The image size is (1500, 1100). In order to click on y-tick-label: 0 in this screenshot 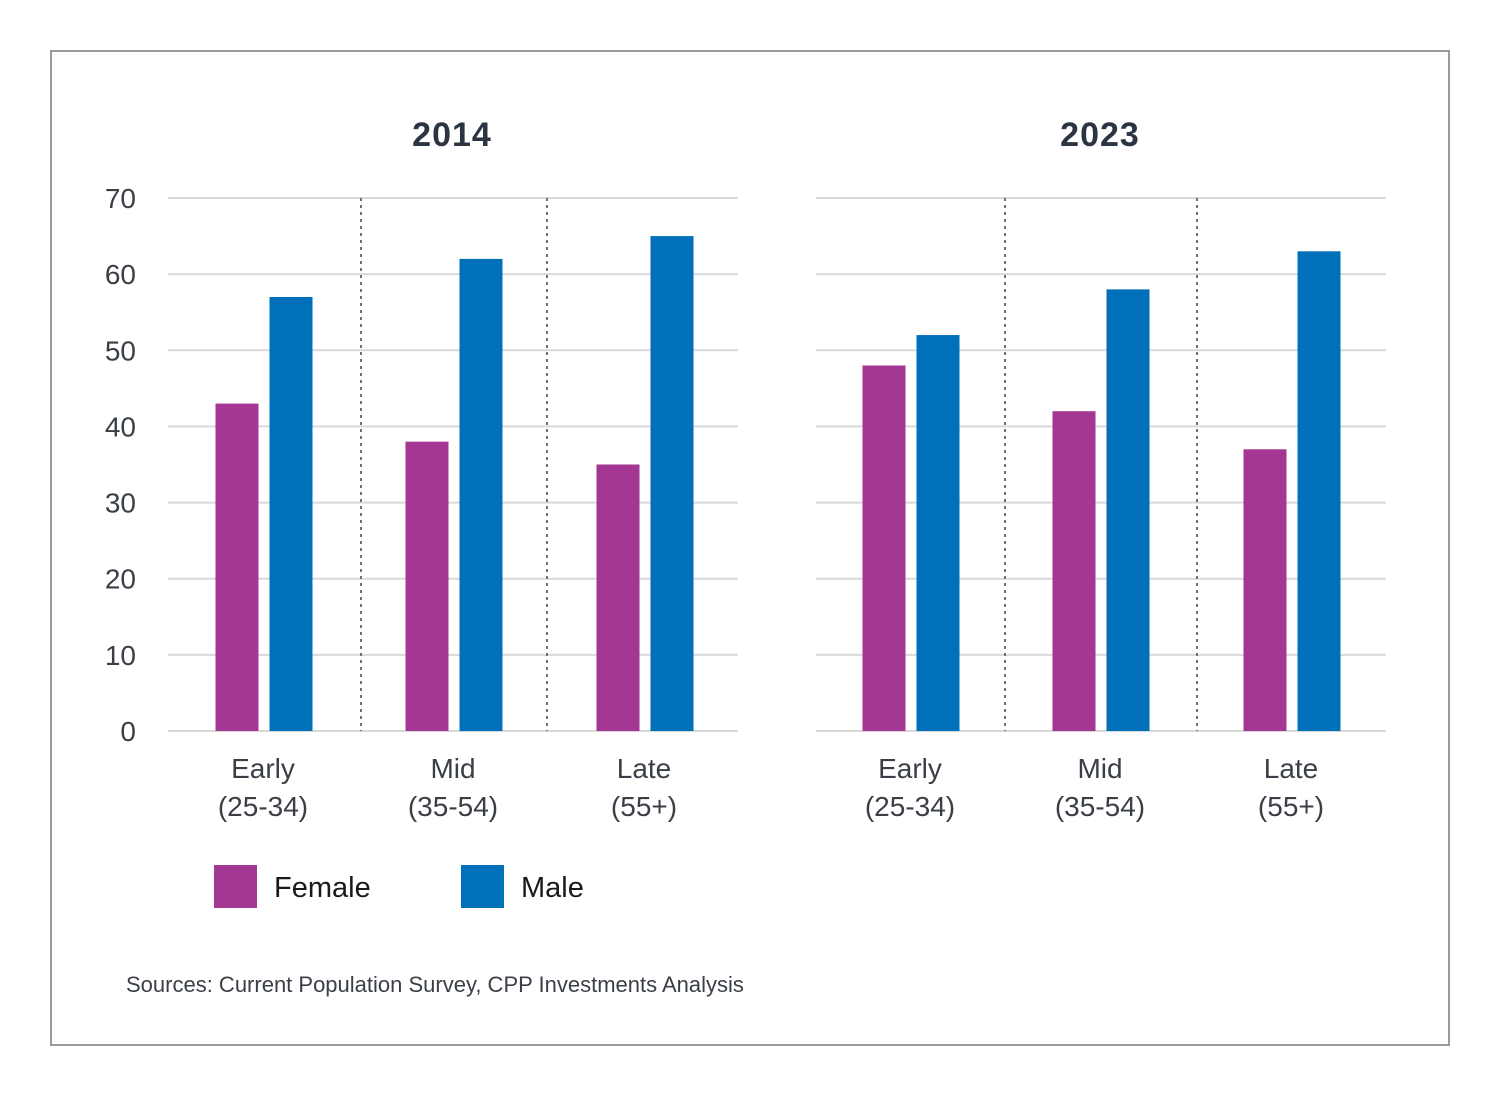, I will do `click(128, 731)`.